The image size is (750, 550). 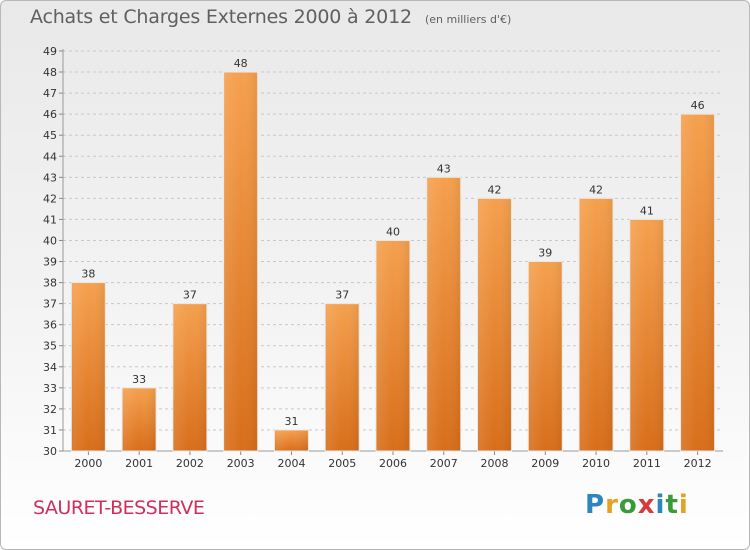 What do you see at coordinates (444, 463) in the screenshot?
I see `x-tick-label: 2007` at bounding box center [444, 463].